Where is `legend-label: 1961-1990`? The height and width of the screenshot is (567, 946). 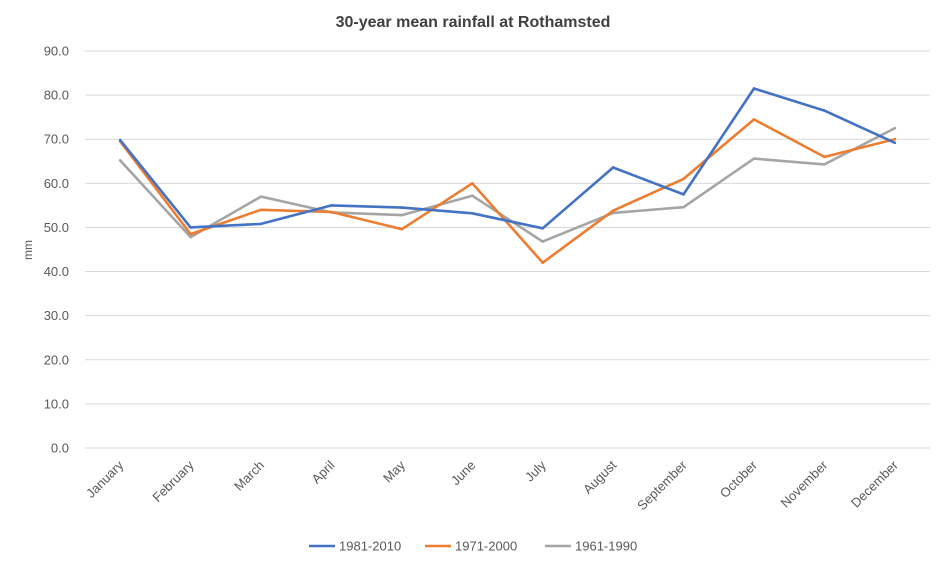
legend-label: 1961-1990 is located at coordinates (606, 546).